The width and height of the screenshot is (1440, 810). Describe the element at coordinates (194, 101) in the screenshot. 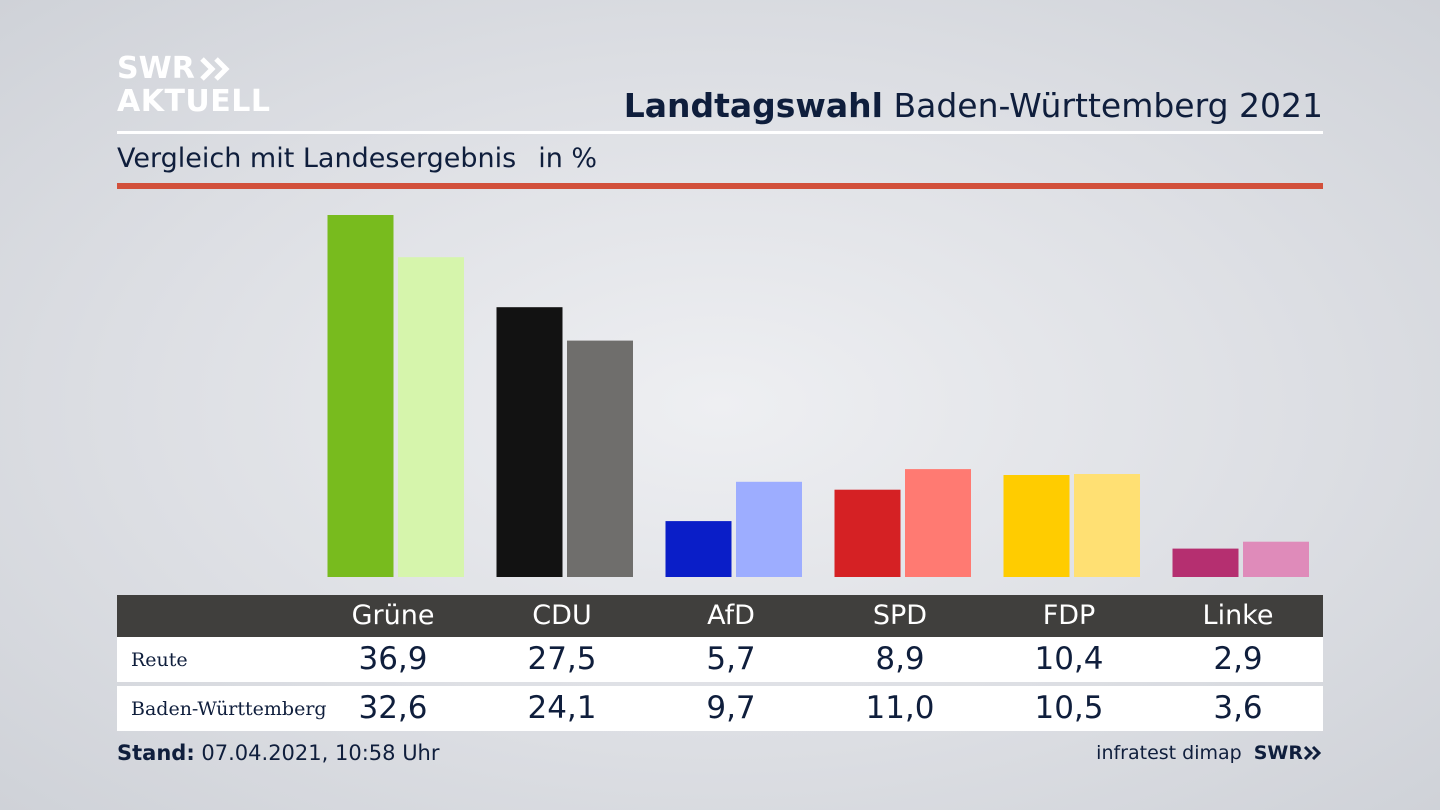

I see `logo-line2: AKTUELL` at that location.